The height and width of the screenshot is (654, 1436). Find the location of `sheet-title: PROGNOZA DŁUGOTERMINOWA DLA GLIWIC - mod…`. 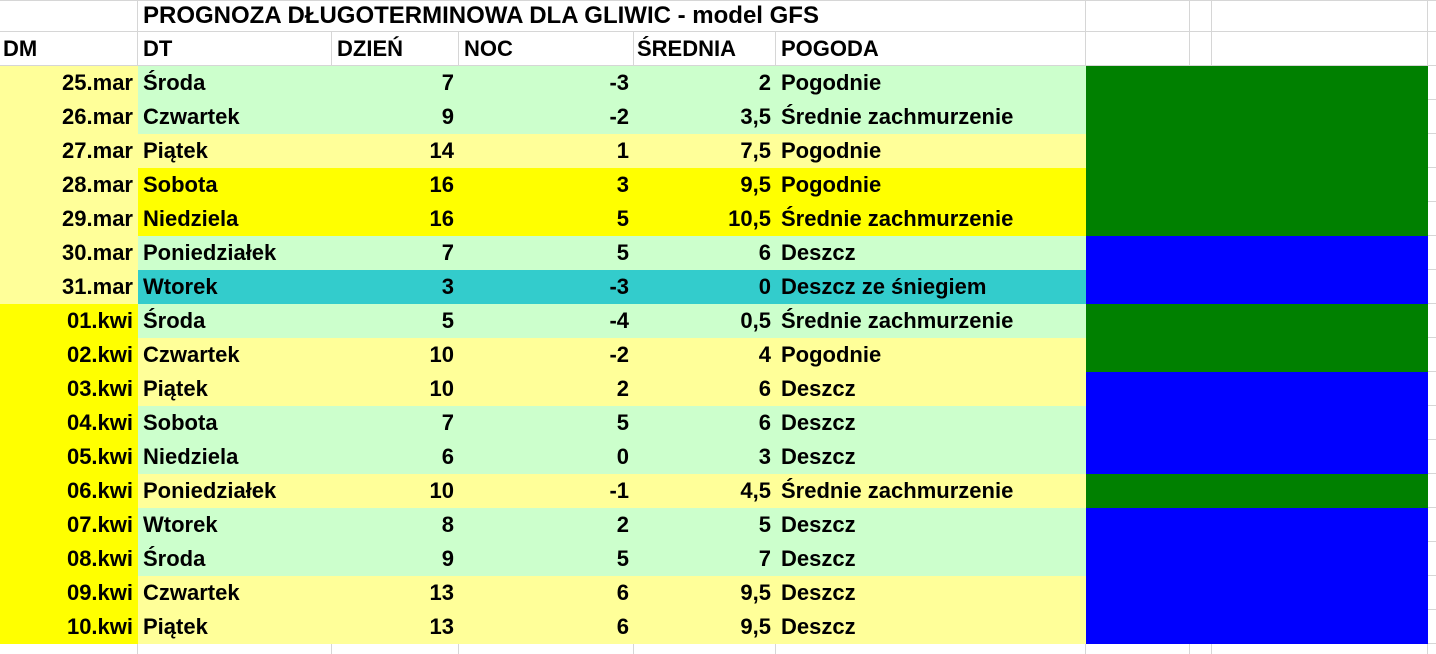

sheet-title: PROGNOZA DŁUGOTERMINOWA DLA GLIWIC - mod… is located at coordinates (612, 16).